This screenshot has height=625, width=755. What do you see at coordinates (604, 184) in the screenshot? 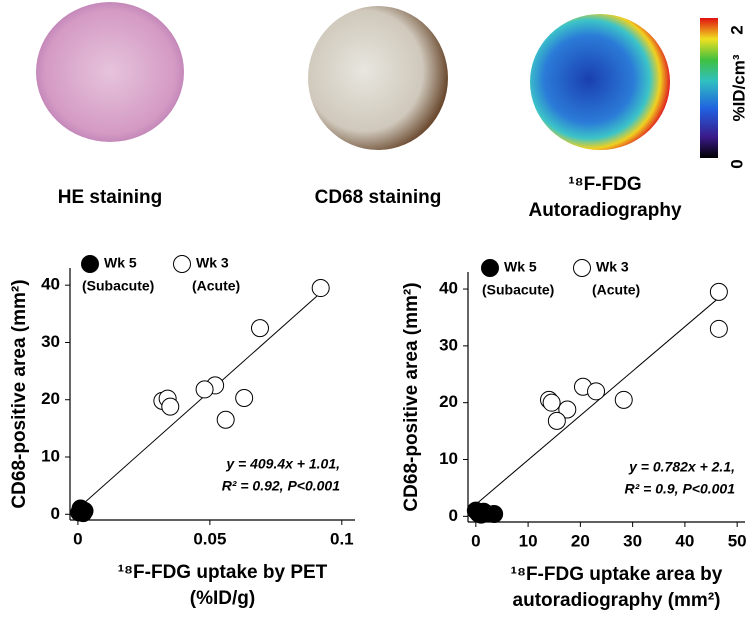
I see `image-label: ¹⁸F-FDG` at bounding box center [604, 184].